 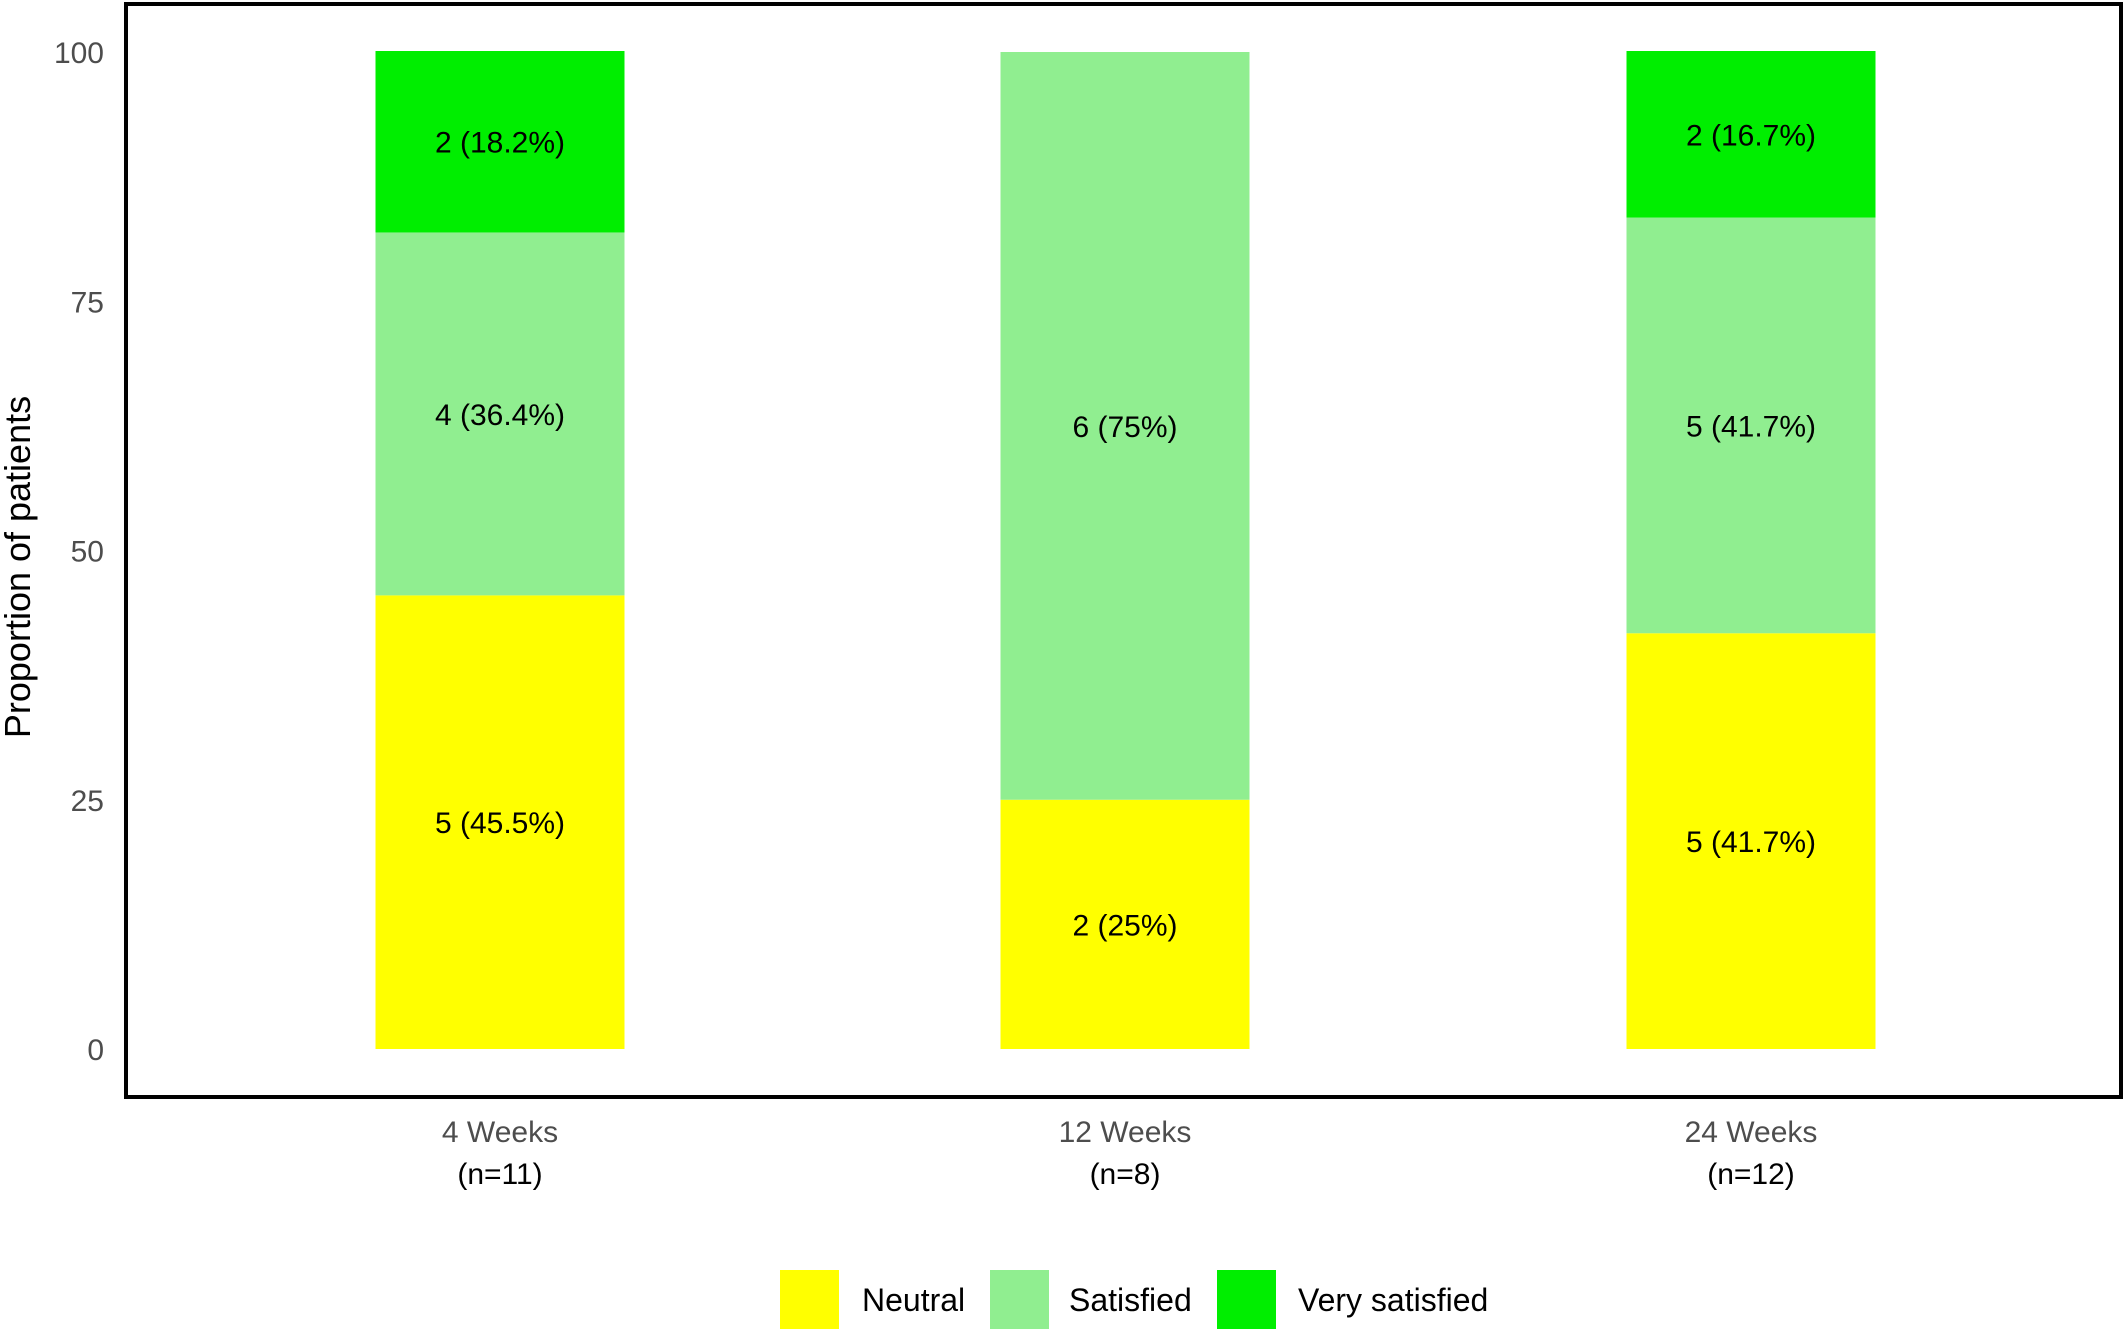 I want to click on x-tick-n-label: (n=8), so click(x=1125, y=1174).